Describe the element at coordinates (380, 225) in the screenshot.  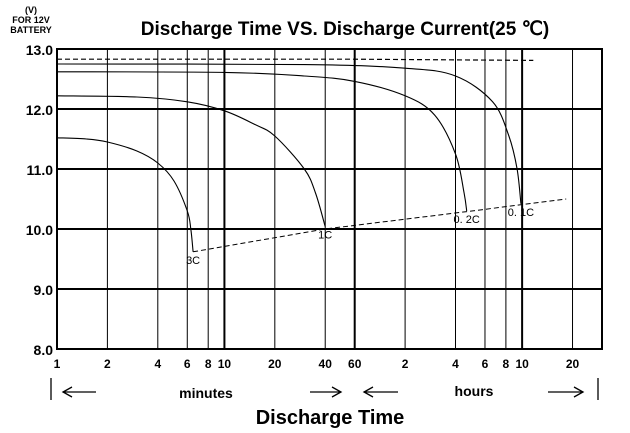
I see `end-voltage-dashed-line` at that location.